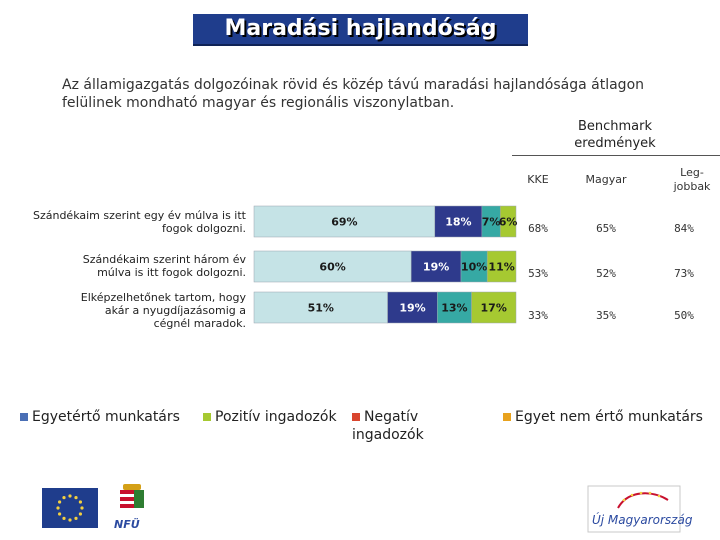 The image size is (720, 540). Describe the element at coordinates (615, 135) in the screenshot. I see `benchmark-title: Benchmark eredmények` at that location.